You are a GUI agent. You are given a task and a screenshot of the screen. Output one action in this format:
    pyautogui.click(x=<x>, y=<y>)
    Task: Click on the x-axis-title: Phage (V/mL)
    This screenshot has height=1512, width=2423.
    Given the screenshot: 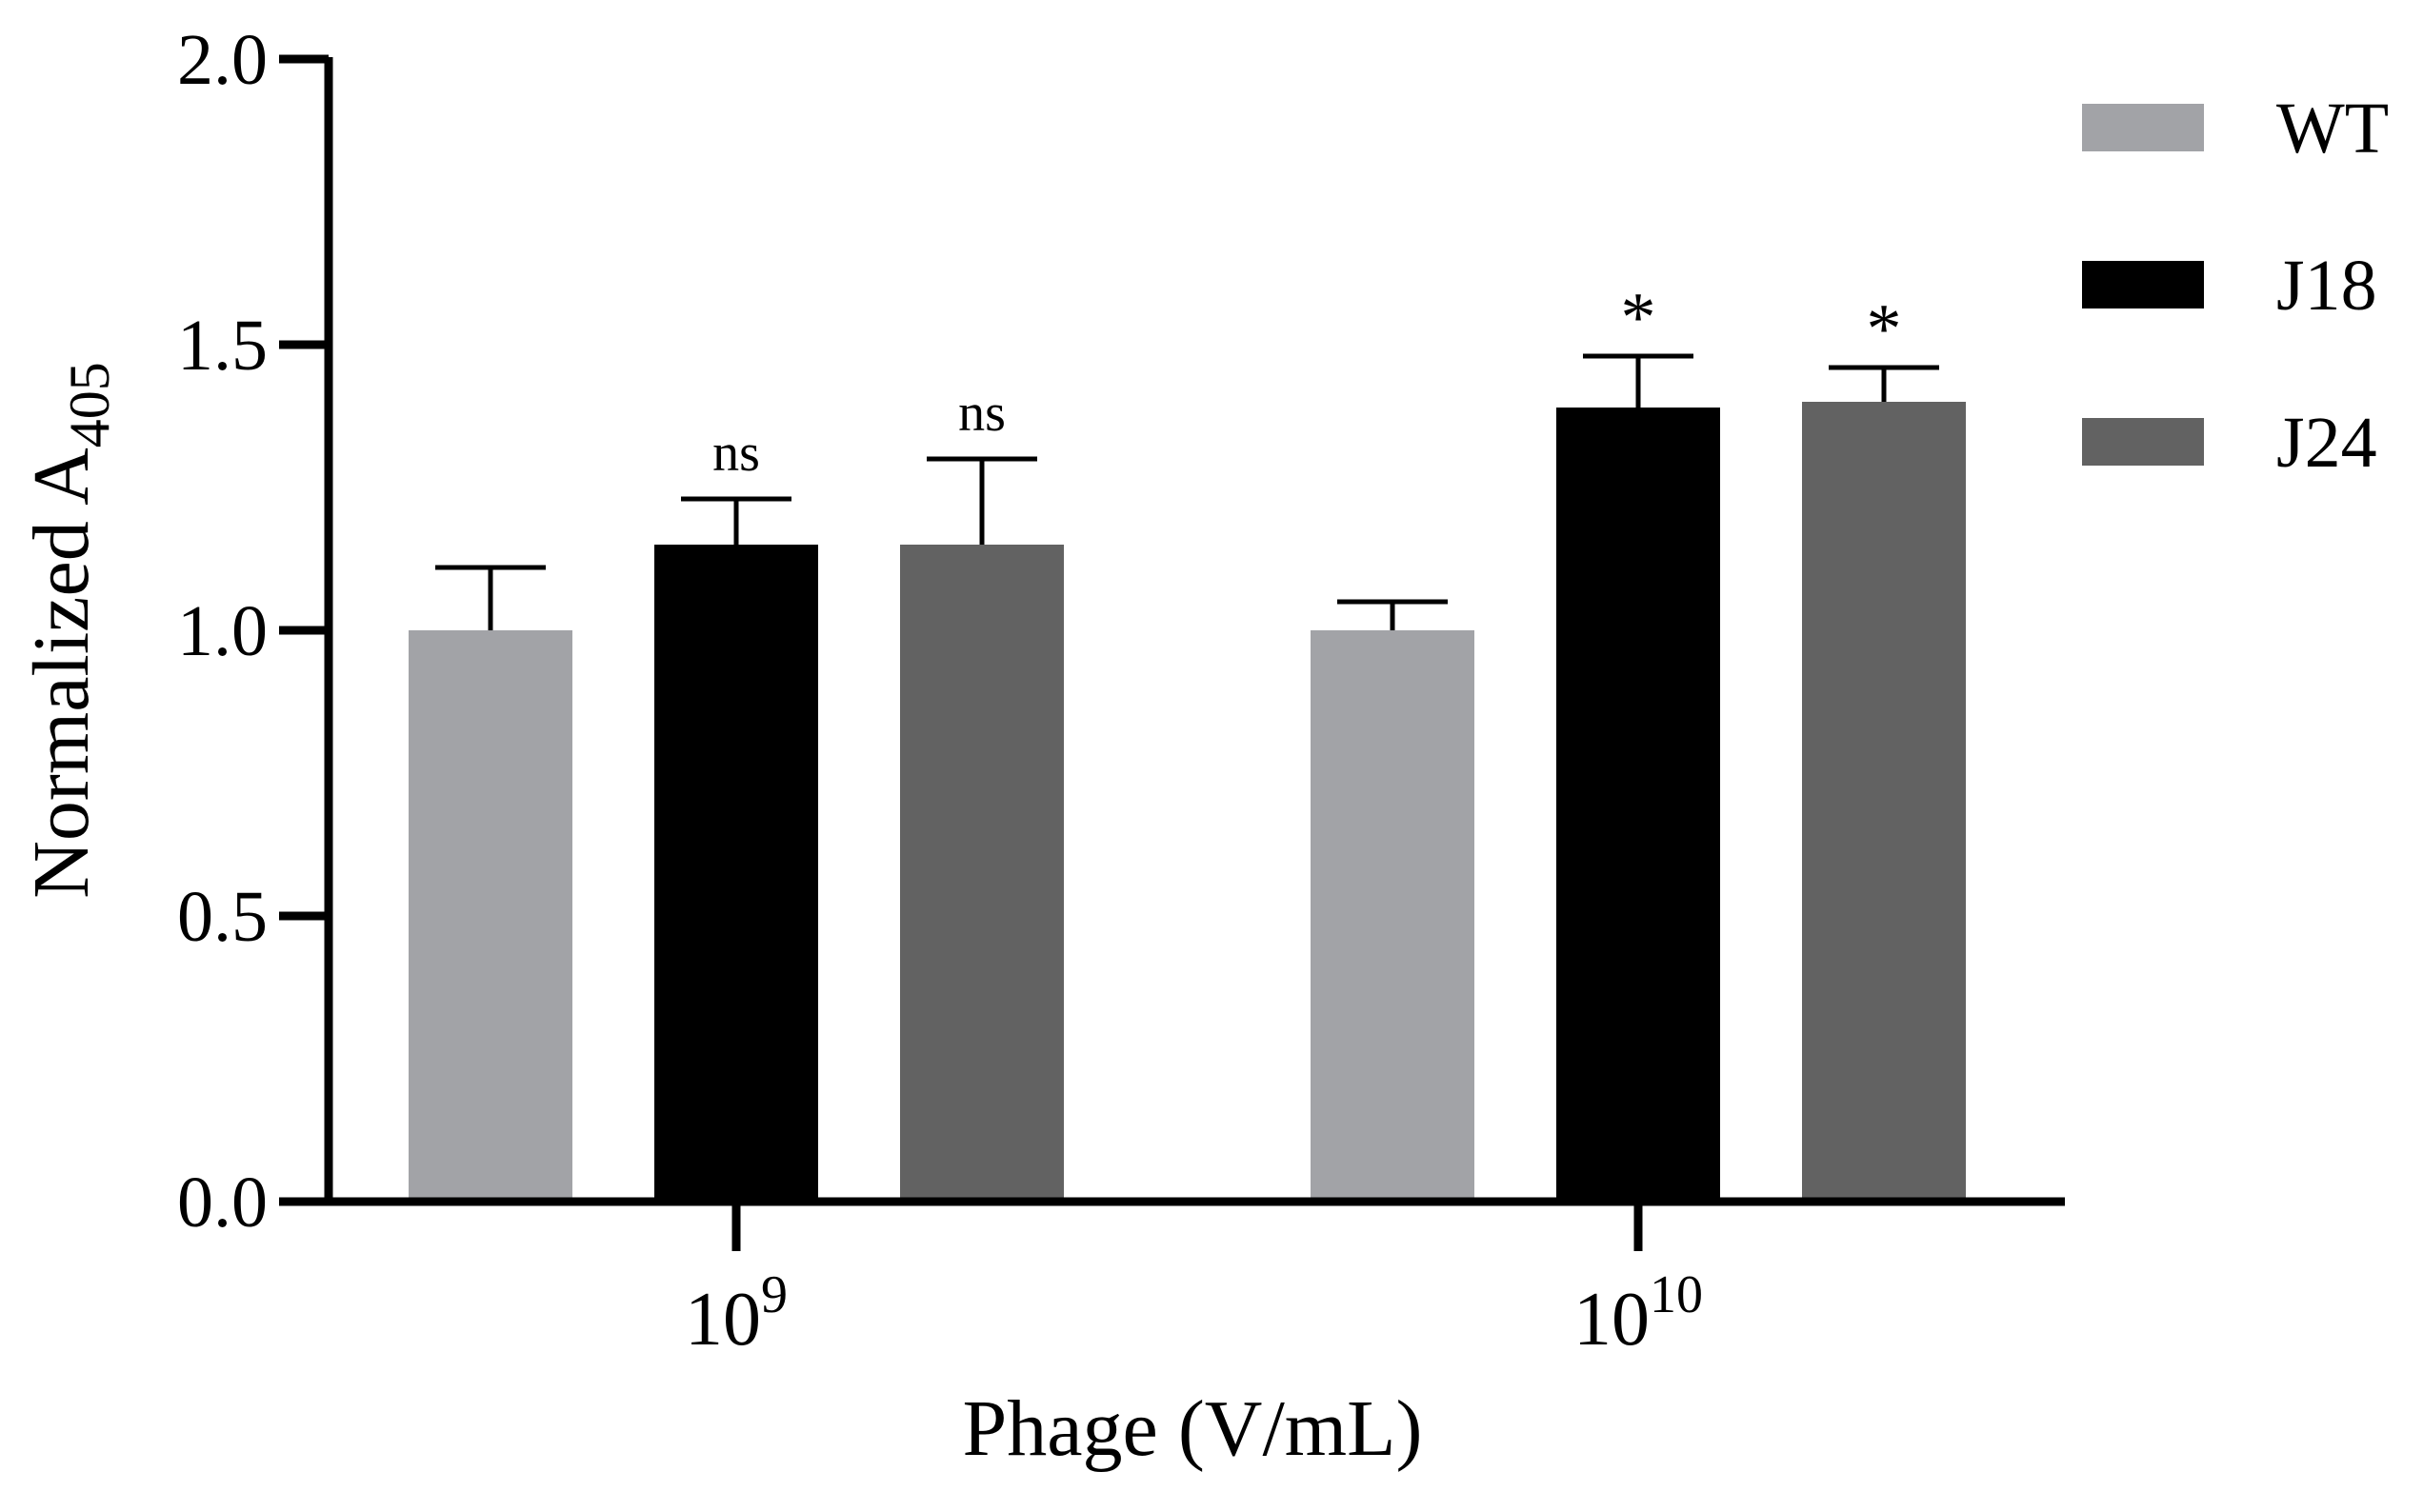 What is the action you would take?
    pyautogui.click(x=1193, y=1428)
    